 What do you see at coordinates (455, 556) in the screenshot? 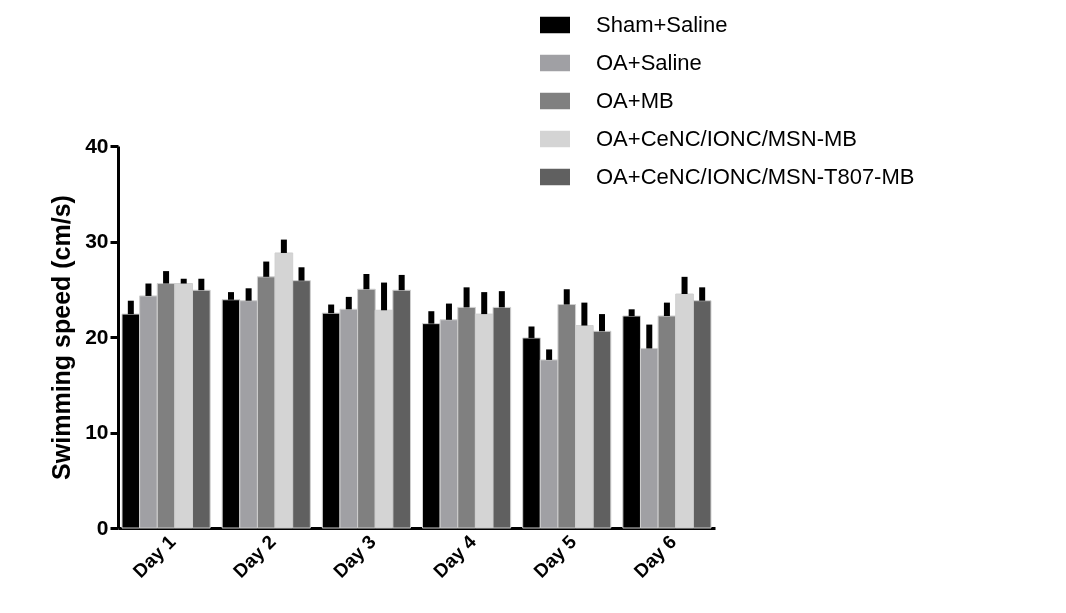
I see `x-tick-label: Day 4` at bounding box center [455, 556].